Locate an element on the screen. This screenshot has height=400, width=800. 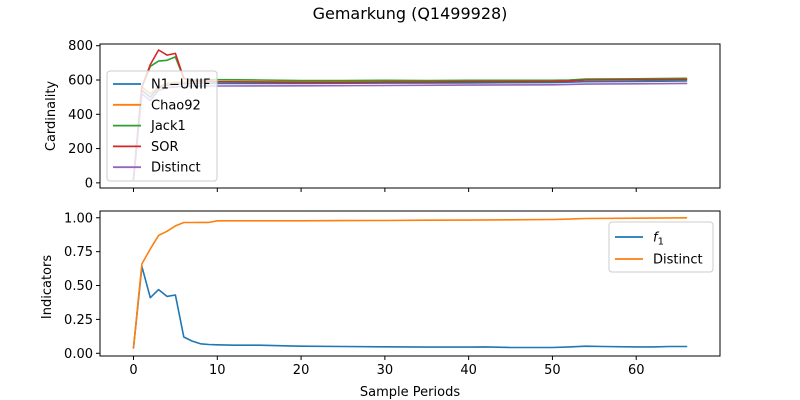
cardinality-y-tick-label: 200 is located at coordinates (80, 149).